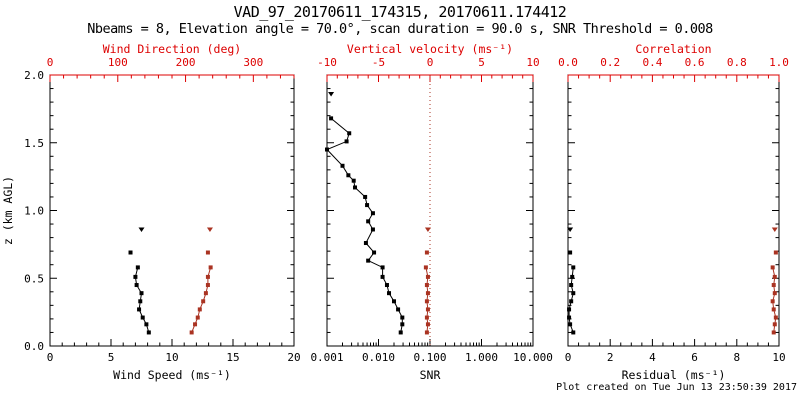  I want to click on x-axis-title: Wind Speed (ms⁻¹), so click(172, 375).